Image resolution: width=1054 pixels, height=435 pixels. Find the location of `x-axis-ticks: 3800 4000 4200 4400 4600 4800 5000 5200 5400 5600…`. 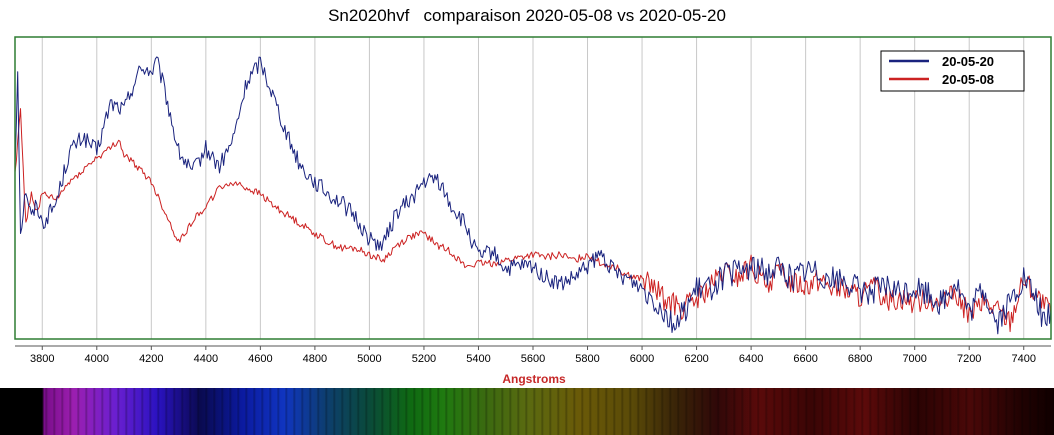

x-axis-ticks: 3800 4000 4200 4400 4600 4800 5000 5200 5400 5600… is located at coordinates (533, 355).